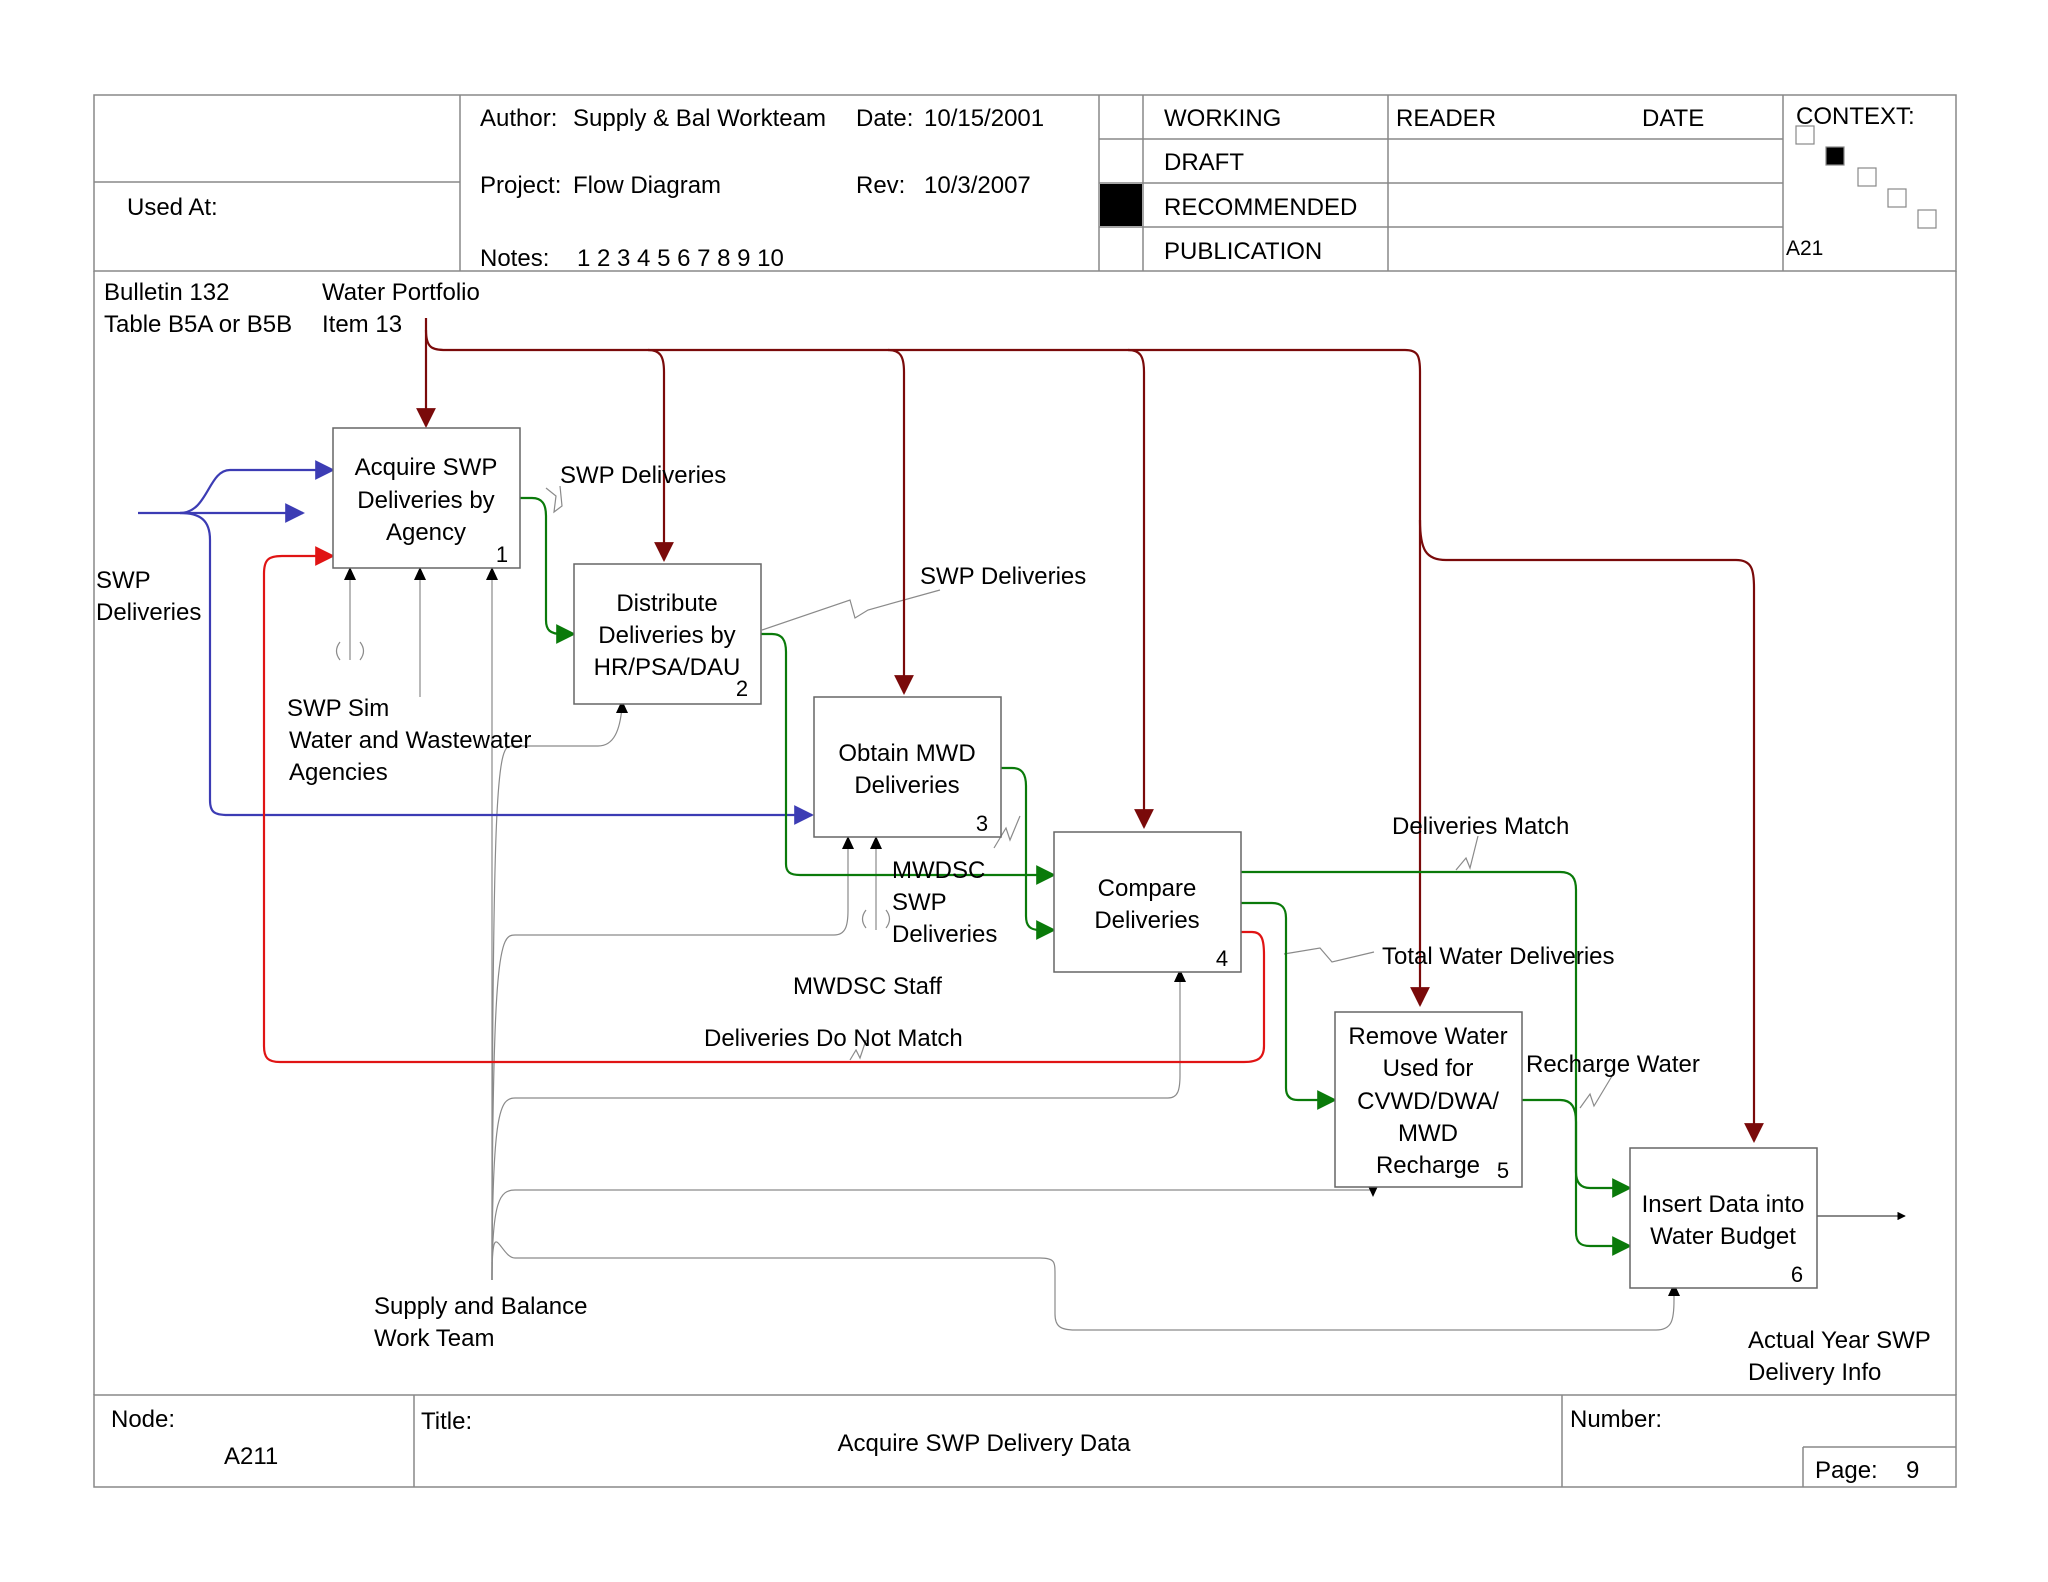 The width and height of the screenshot is (2048, 1582). What do you see at coordinates (123, 580) in the screenshot?
I see `label-swp-input-1: SWP` at bounding box center [123, 580].